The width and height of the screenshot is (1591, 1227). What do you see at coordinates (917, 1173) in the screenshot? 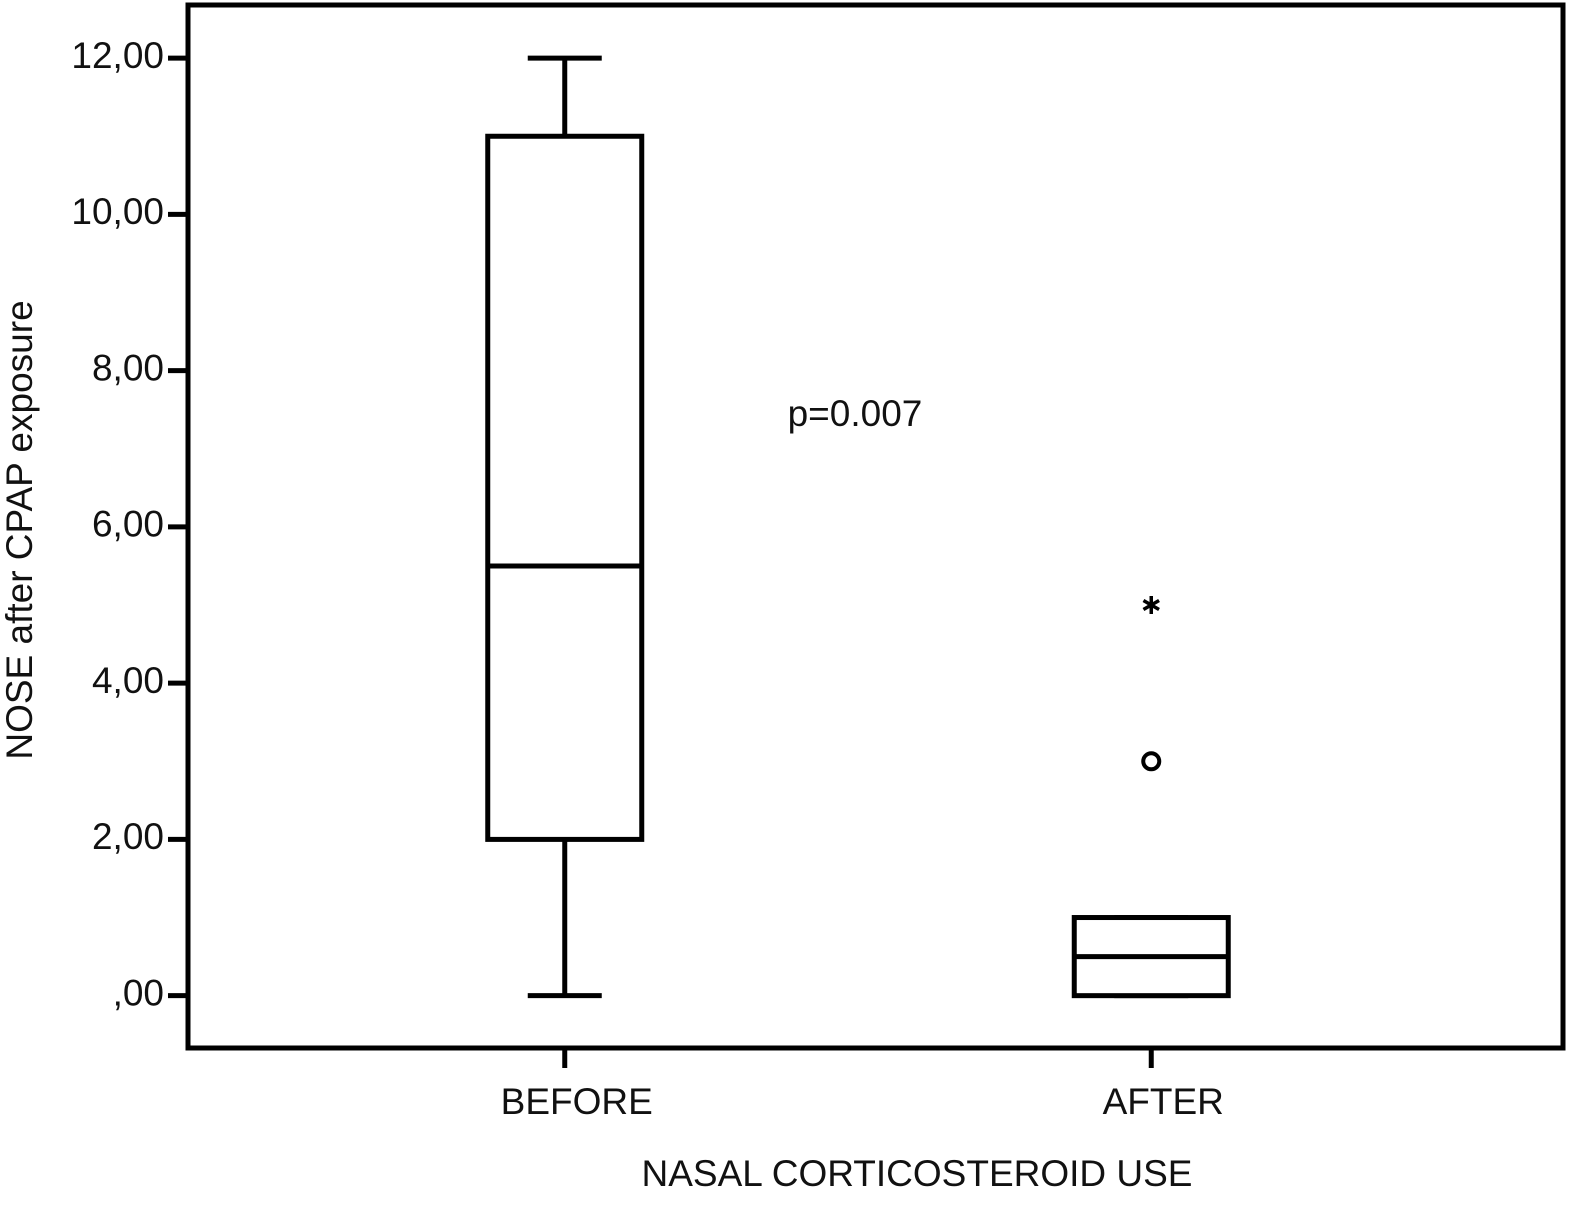
I see `x-axis-label: NASAL CORTICOSTEROID USE` at bounding box center [917, 1173].